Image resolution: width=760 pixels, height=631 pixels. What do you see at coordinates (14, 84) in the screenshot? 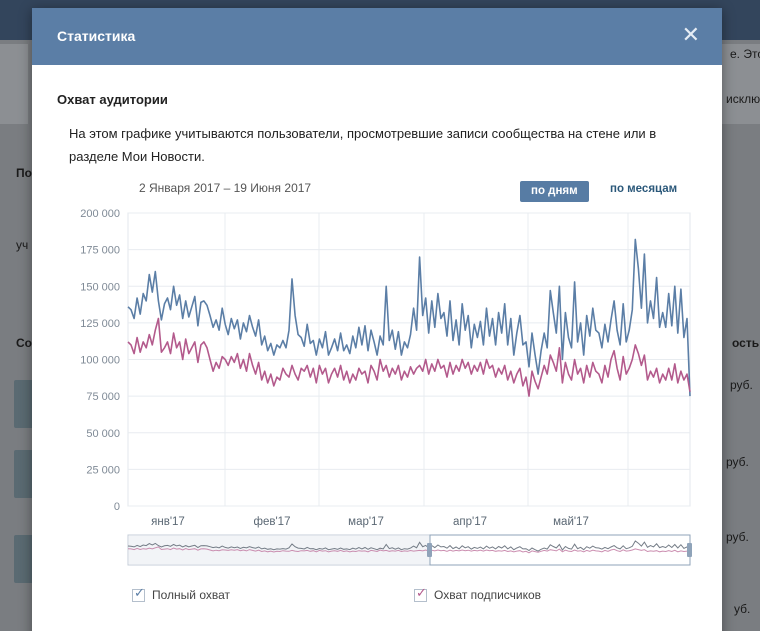
I see `background-card-left` at bounding box center [14, 84].